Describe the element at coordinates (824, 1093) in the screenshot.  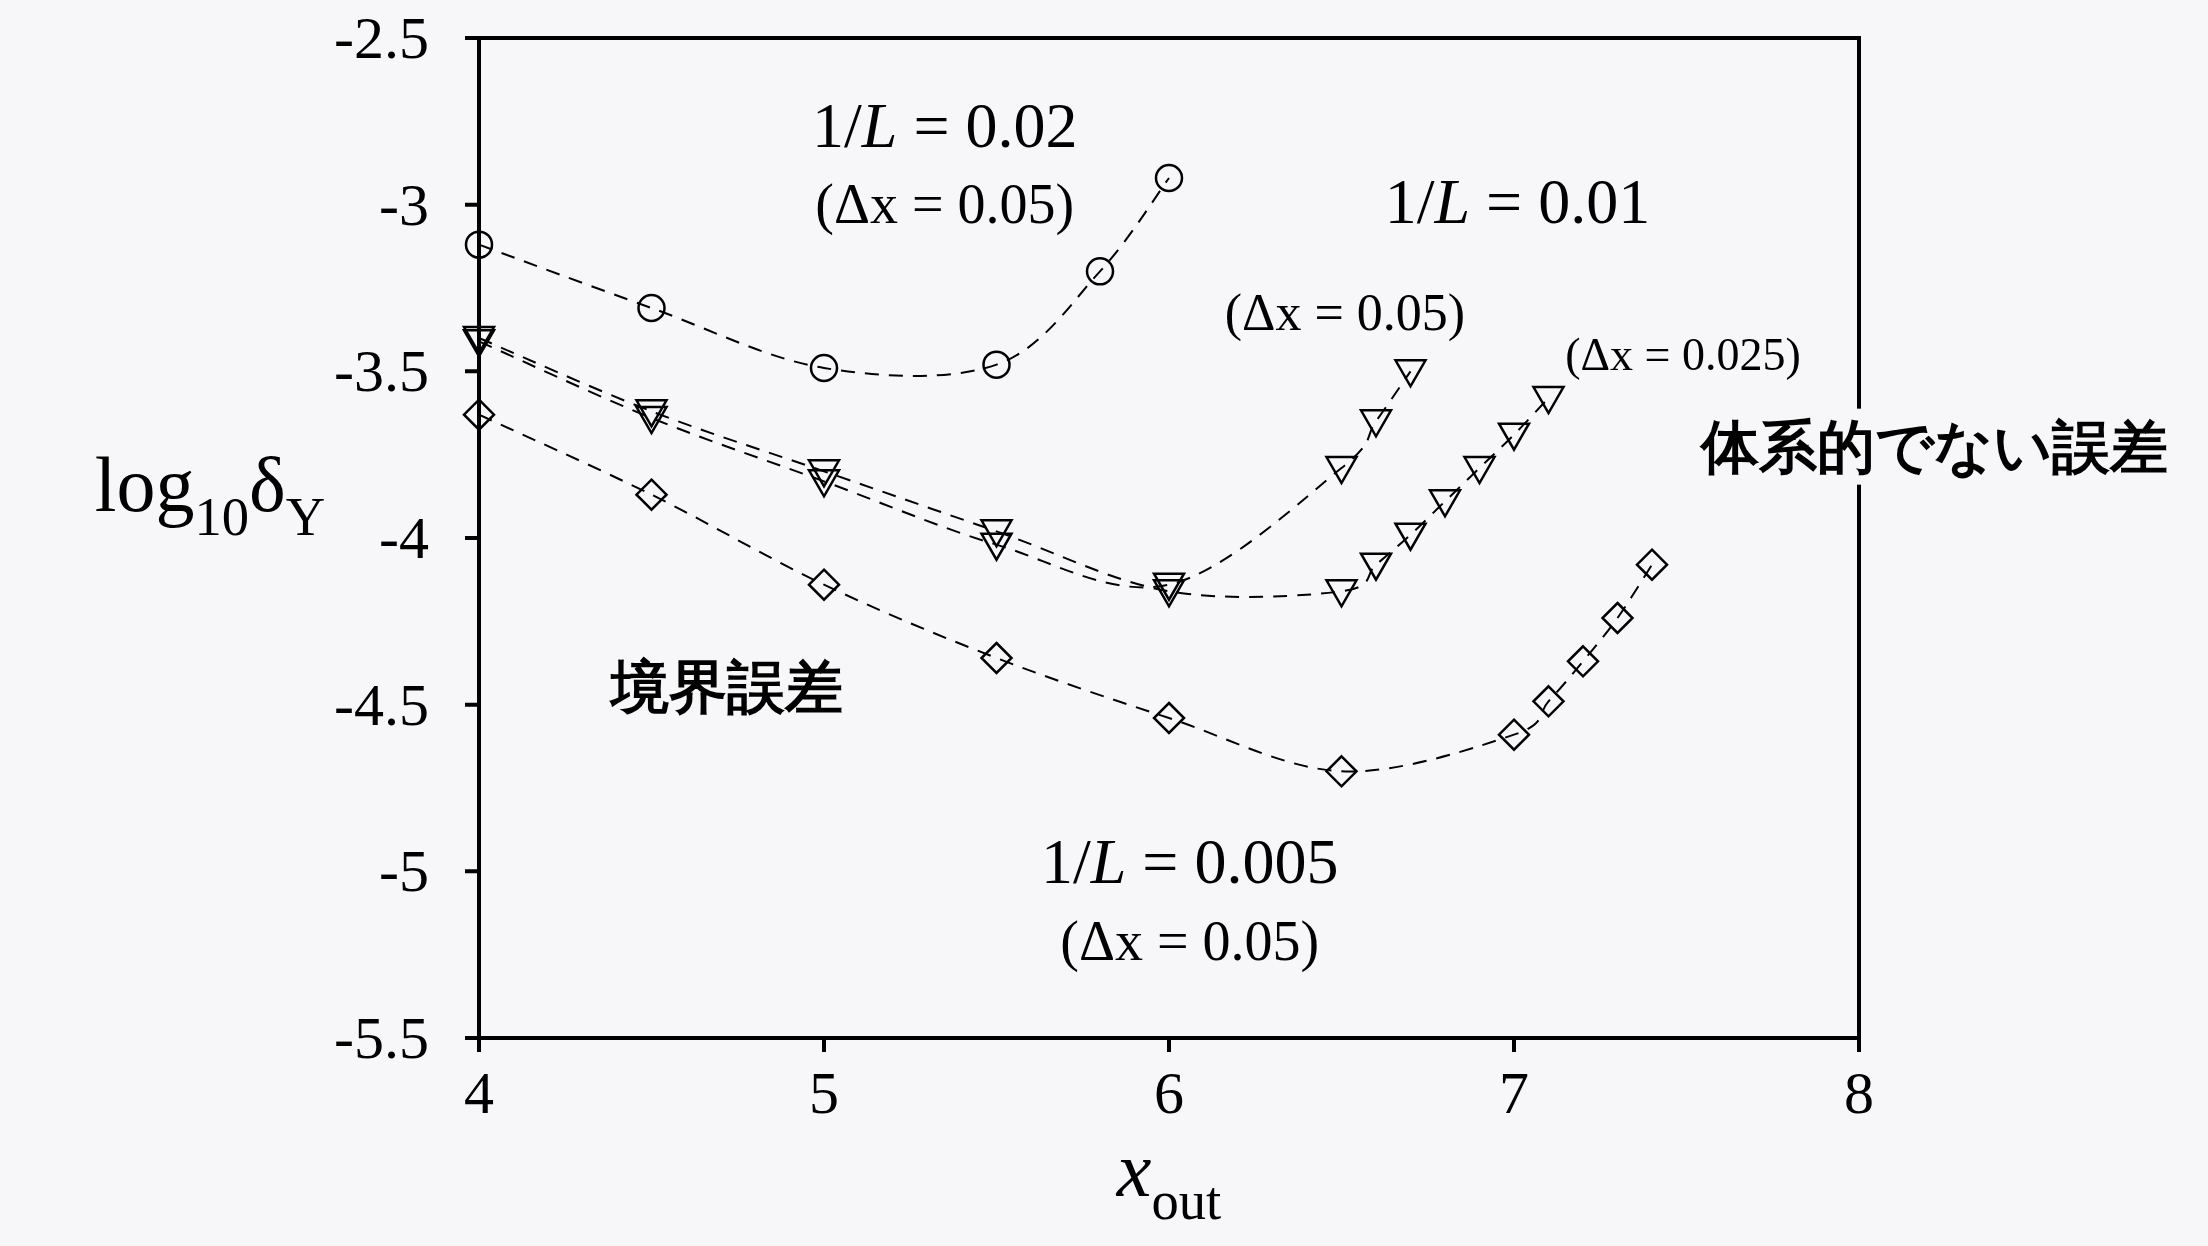
I see `x-tick-label: 5` at that location.